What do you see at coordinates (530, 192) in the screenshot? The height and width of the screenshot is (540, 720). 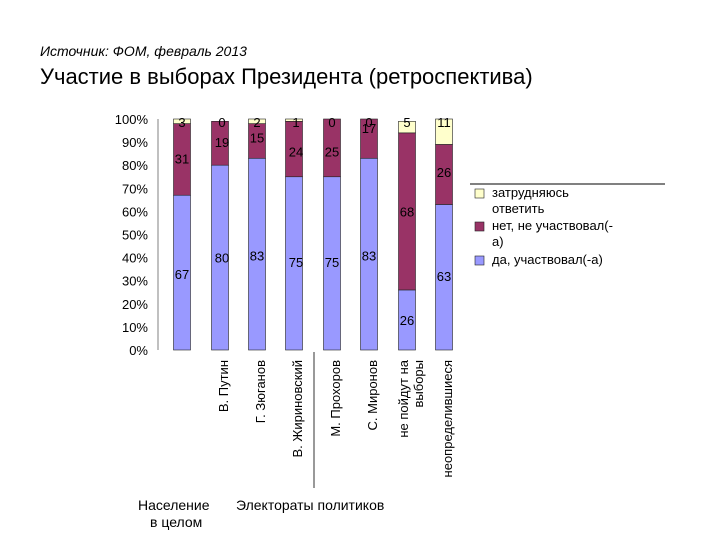 I see `legend-label: затрудняюсь` at bounding box center [530, 192].